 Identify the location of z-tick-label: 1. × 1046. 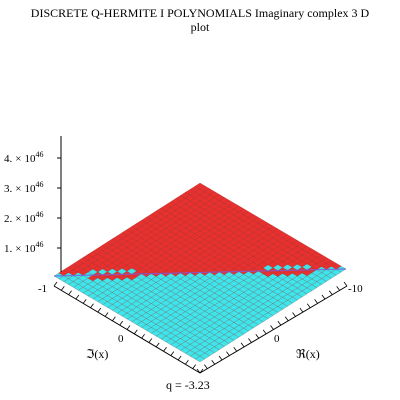
(23, 247).